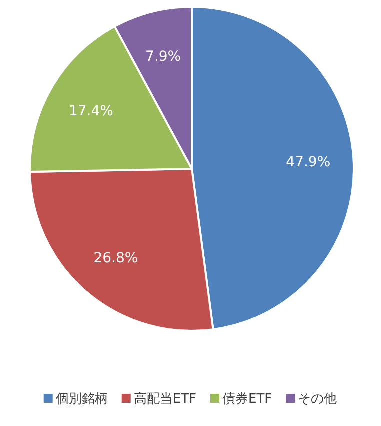 The width and height of the screenshot is (381, 426). Describe the element at coordinates (247, 399) in the screenshot. I see `legend-label: 債券ETF` at that location.